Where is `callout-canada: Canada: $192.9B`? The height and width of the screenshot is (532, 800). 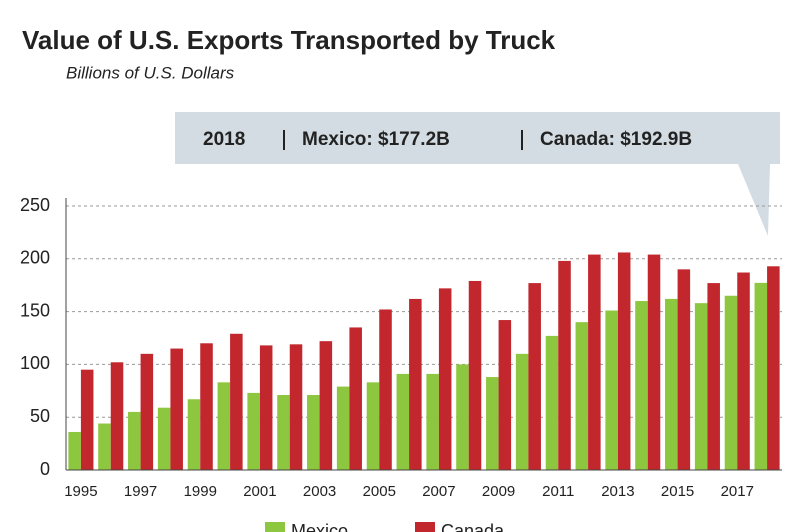 callout-canada: Canada: $192.9B is located at coordinates (616, 139).